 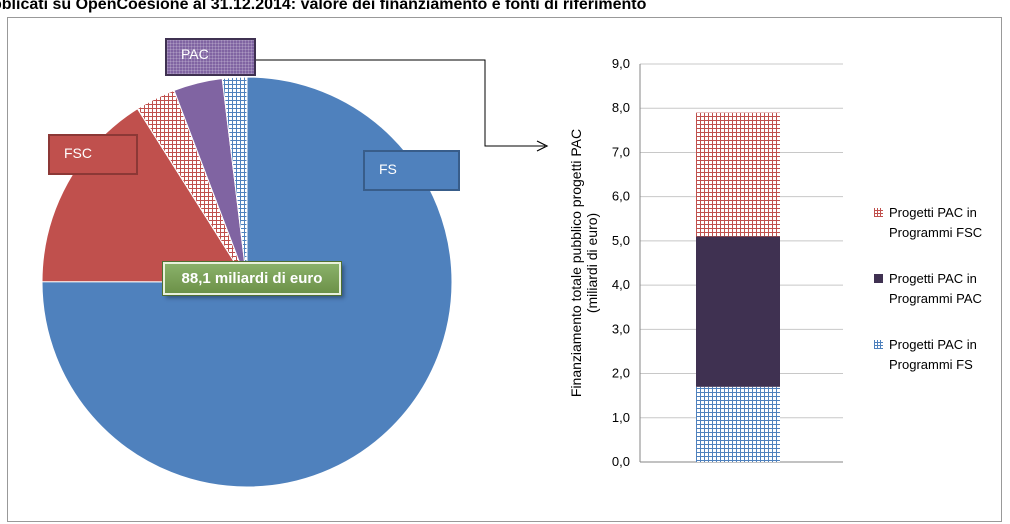 What do you see at coordinates (621, 373) in the screenshot?
I see `y-tick-label: 2,0` at bounding box center [621, 373].